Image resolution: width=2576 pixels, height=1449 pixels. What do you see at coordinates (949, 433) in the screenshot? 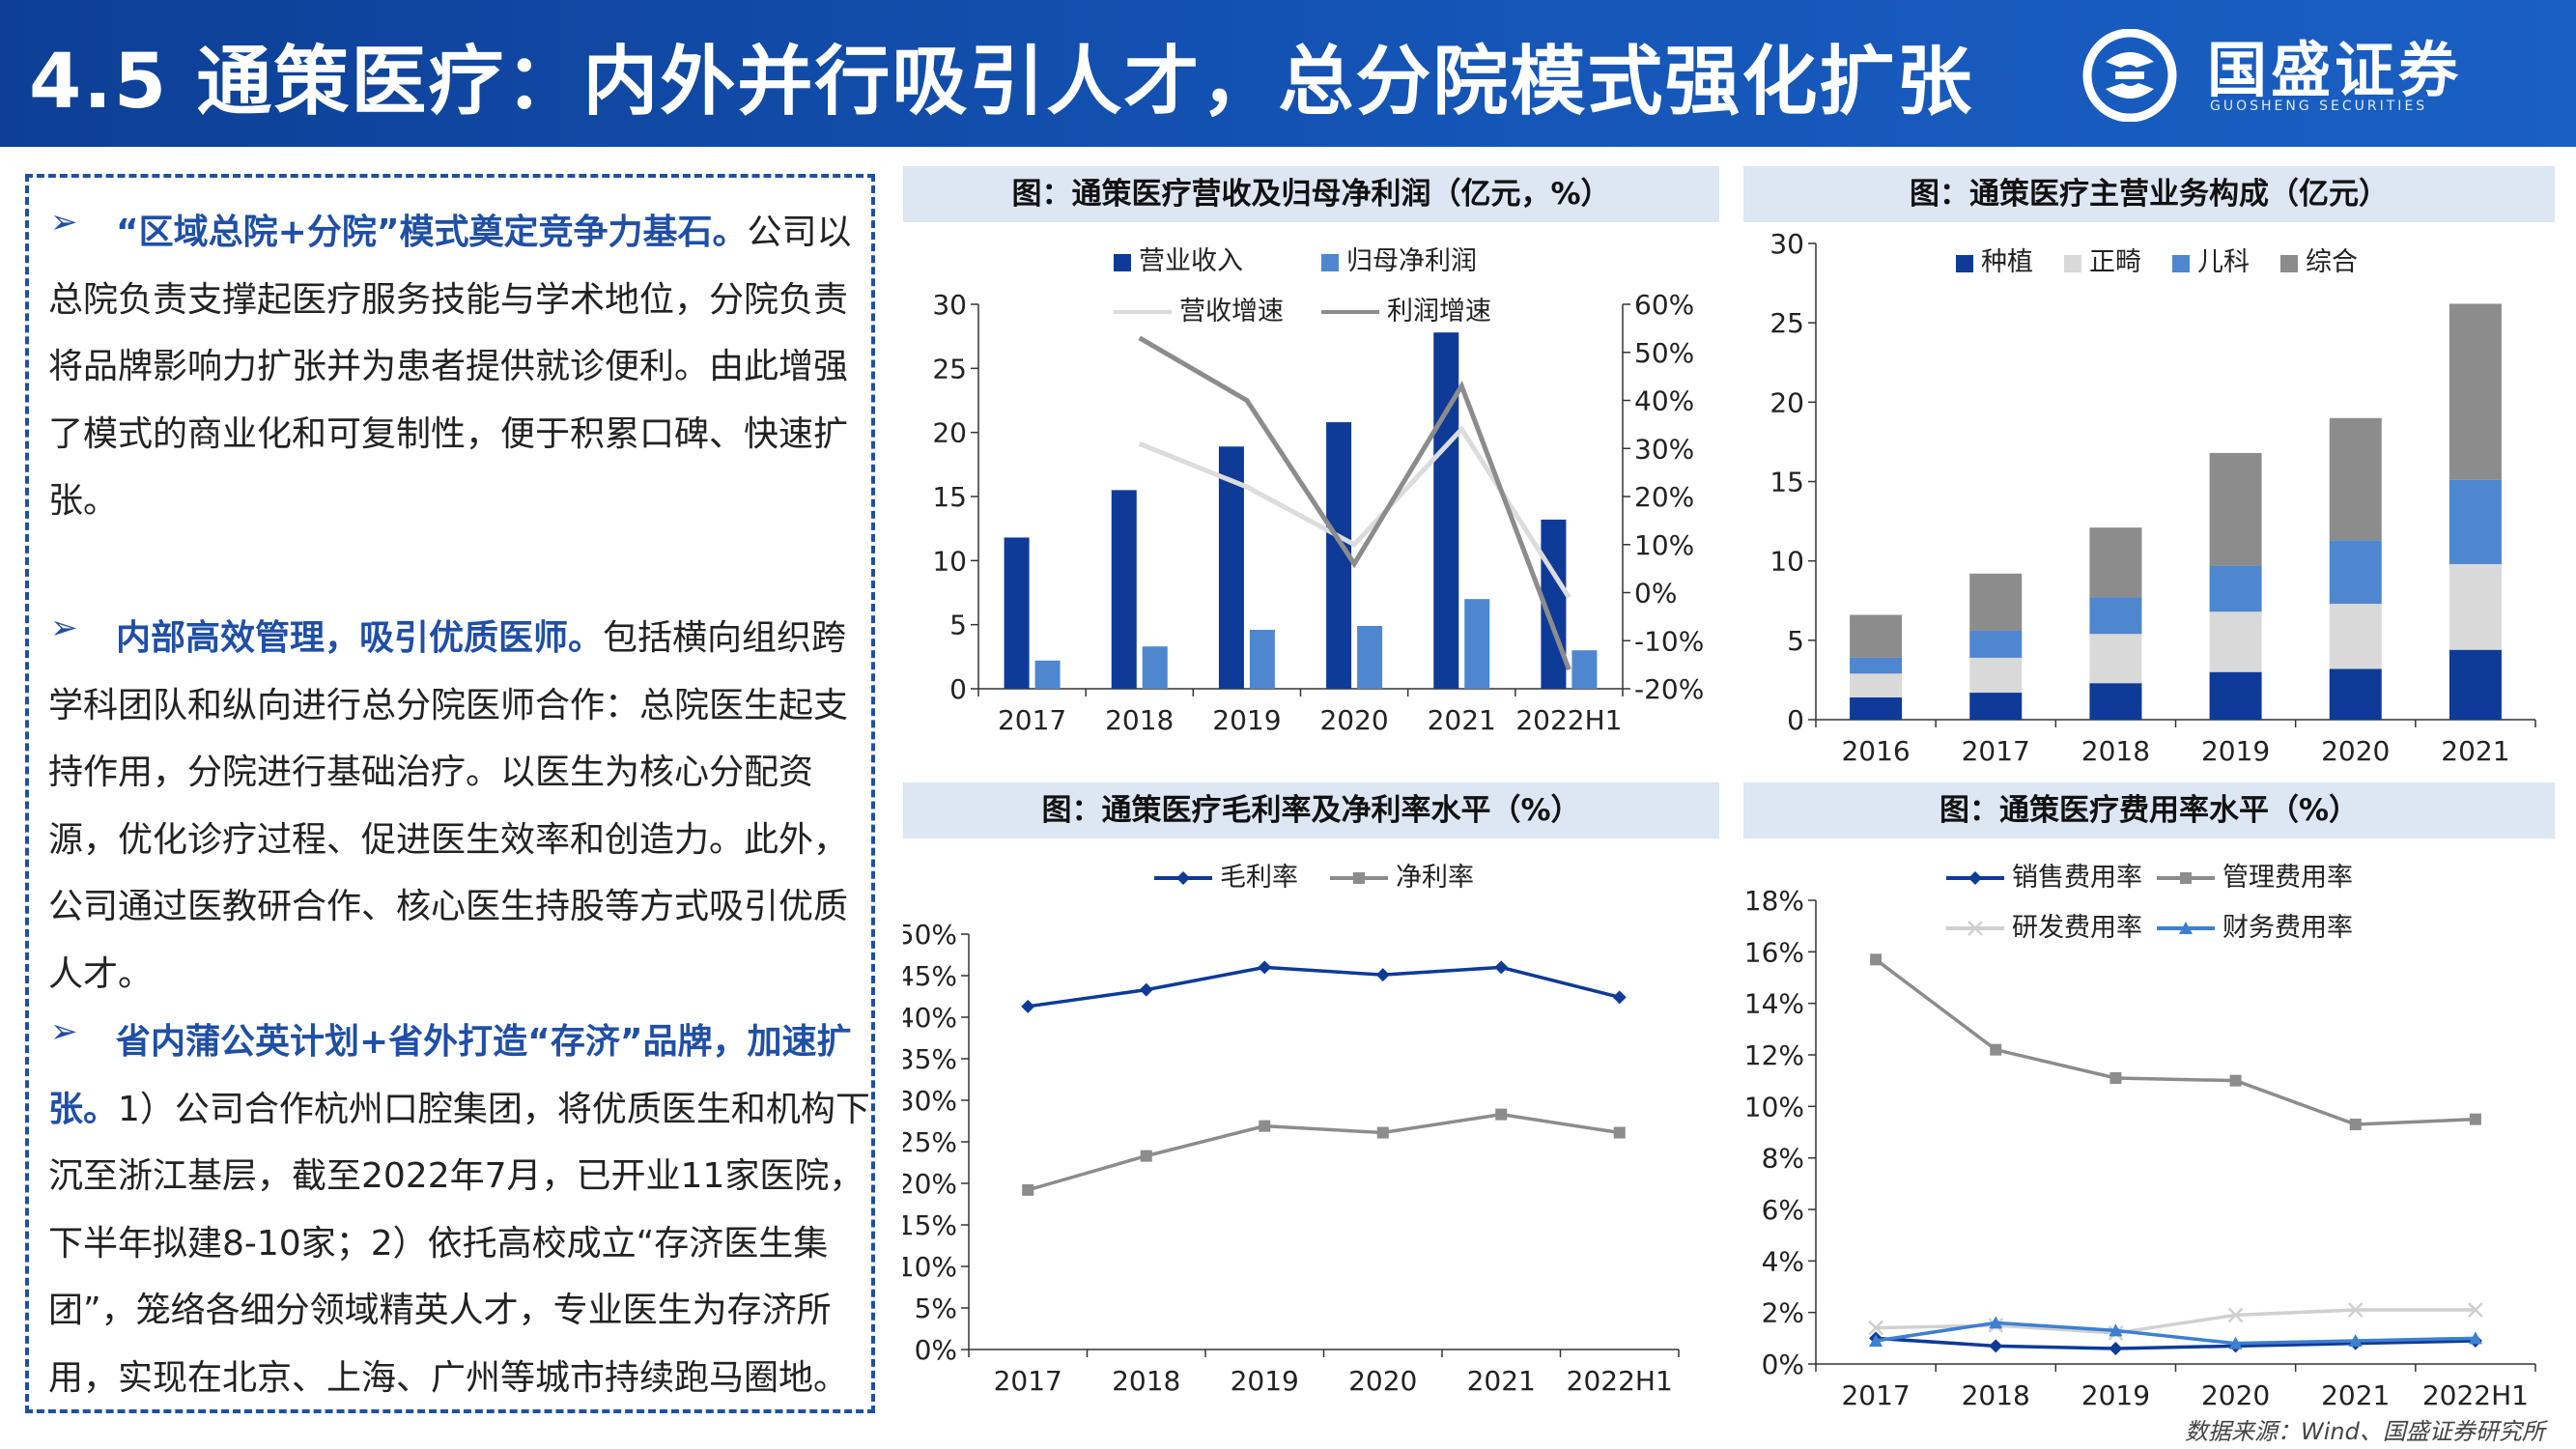
I see `y-tick-label: 20` at bounding box center [949, 433].